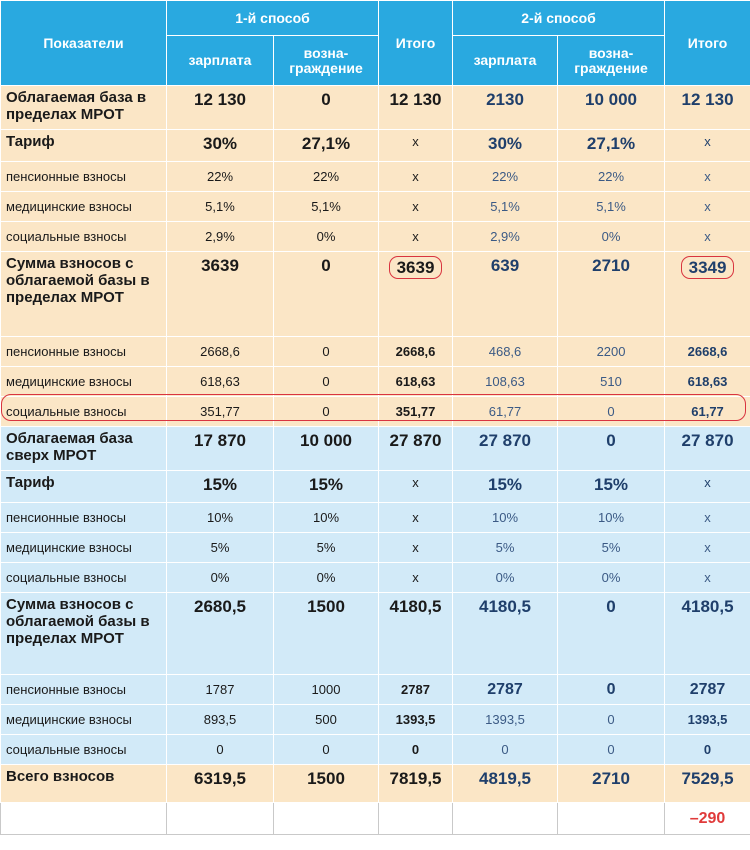  I want to click on difference-value: –290, so click(707, 818).